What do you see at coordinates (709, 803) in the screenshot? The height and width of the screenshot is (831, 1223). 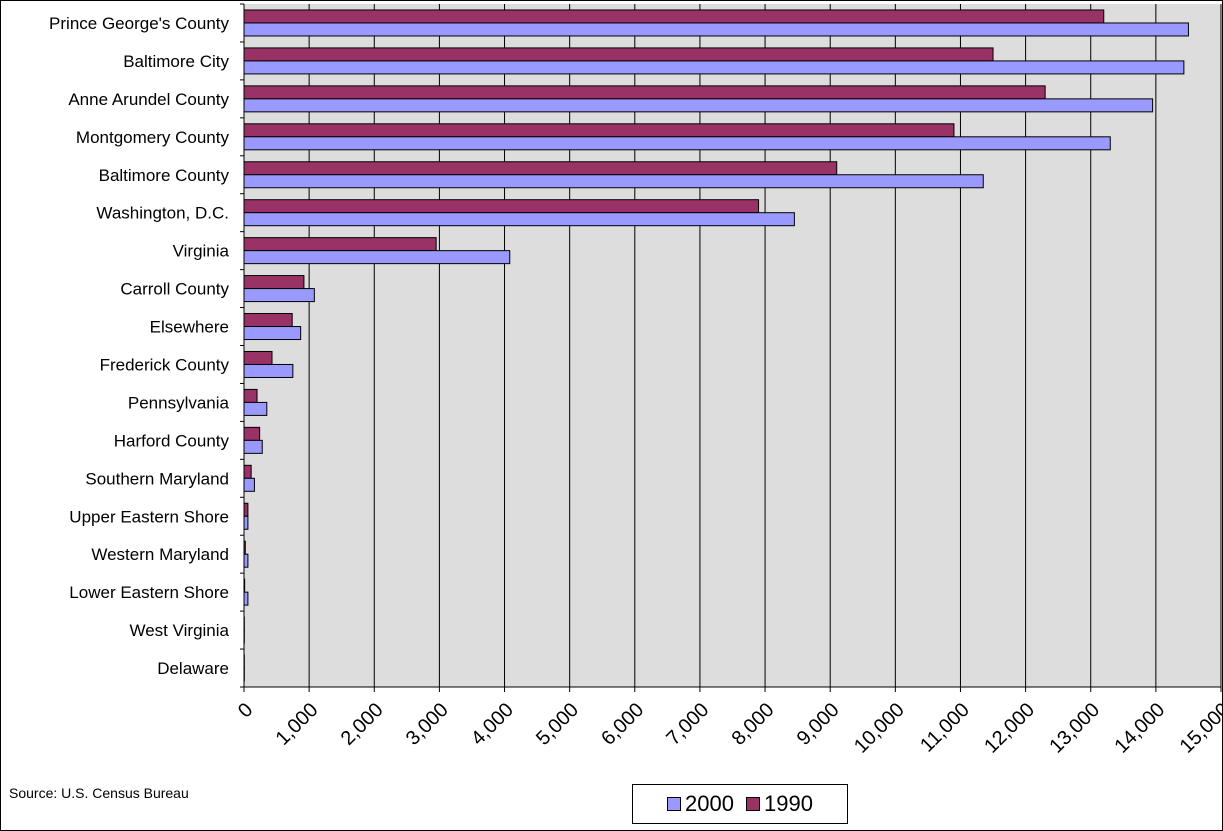 I see `legend-label-2000: 2000` at bounding box center [709, 803].